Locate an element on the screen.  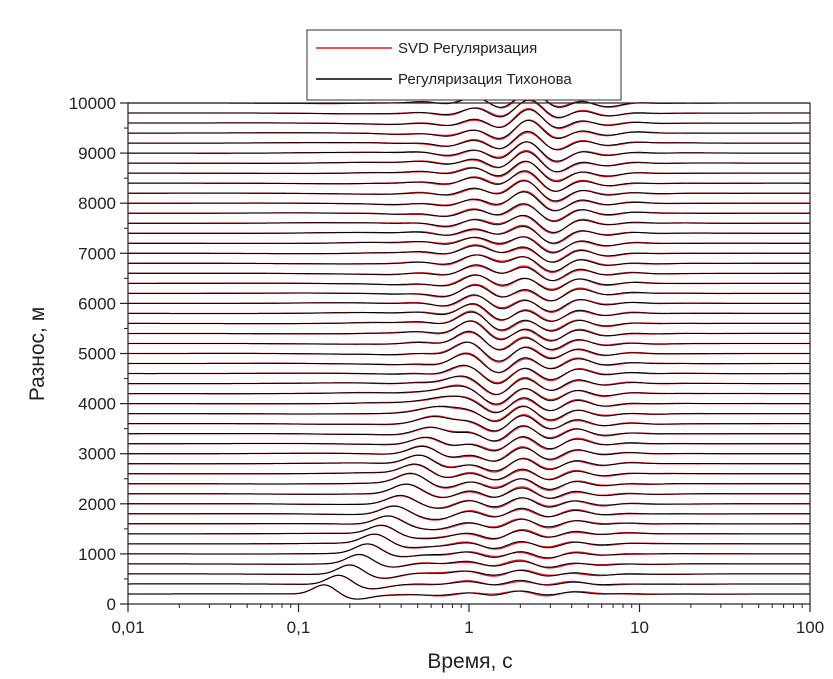
legend: SVD Регуляризация Регуляризация Тихонова is located at coordinates (464, 65).